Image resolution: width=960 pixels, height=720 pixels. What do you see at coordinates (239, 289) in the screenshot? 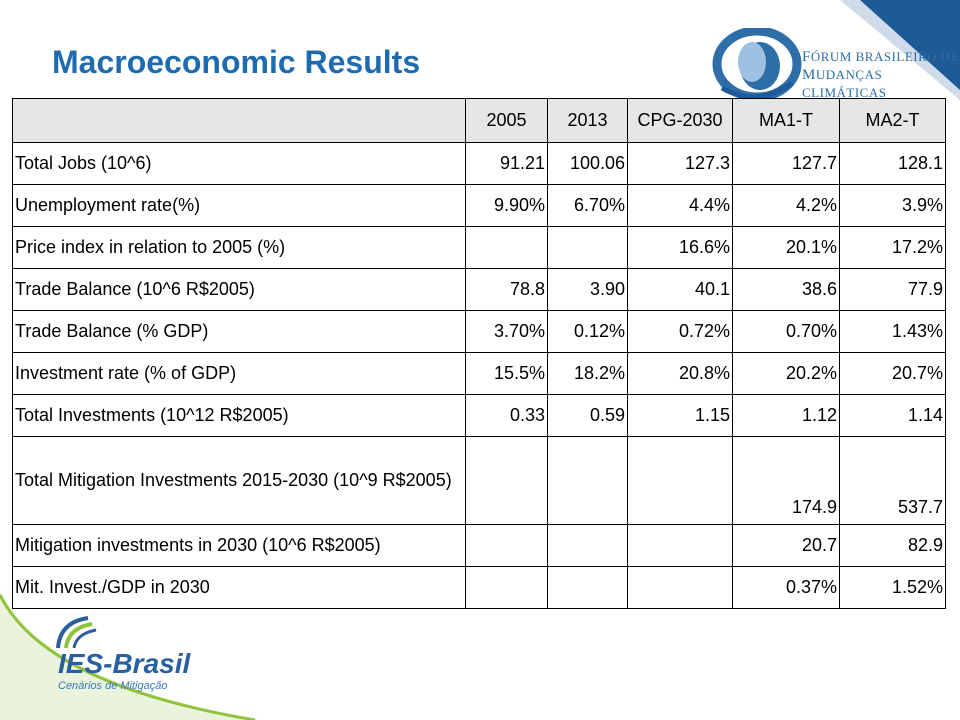
I see `row-label: Trade Balance (10^6 R$2005)` at bounding box center [239, 289].